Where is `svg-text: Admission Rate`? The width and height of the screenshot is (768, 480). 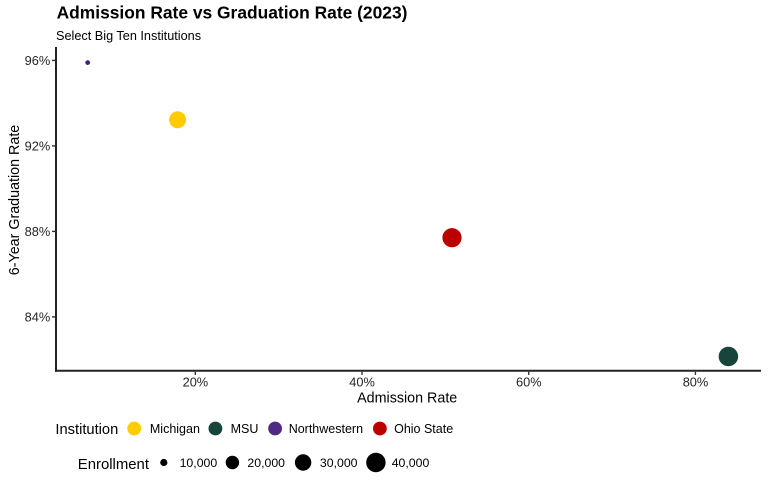
svg-text: Admission Rate is located at coordinates (407, 399).